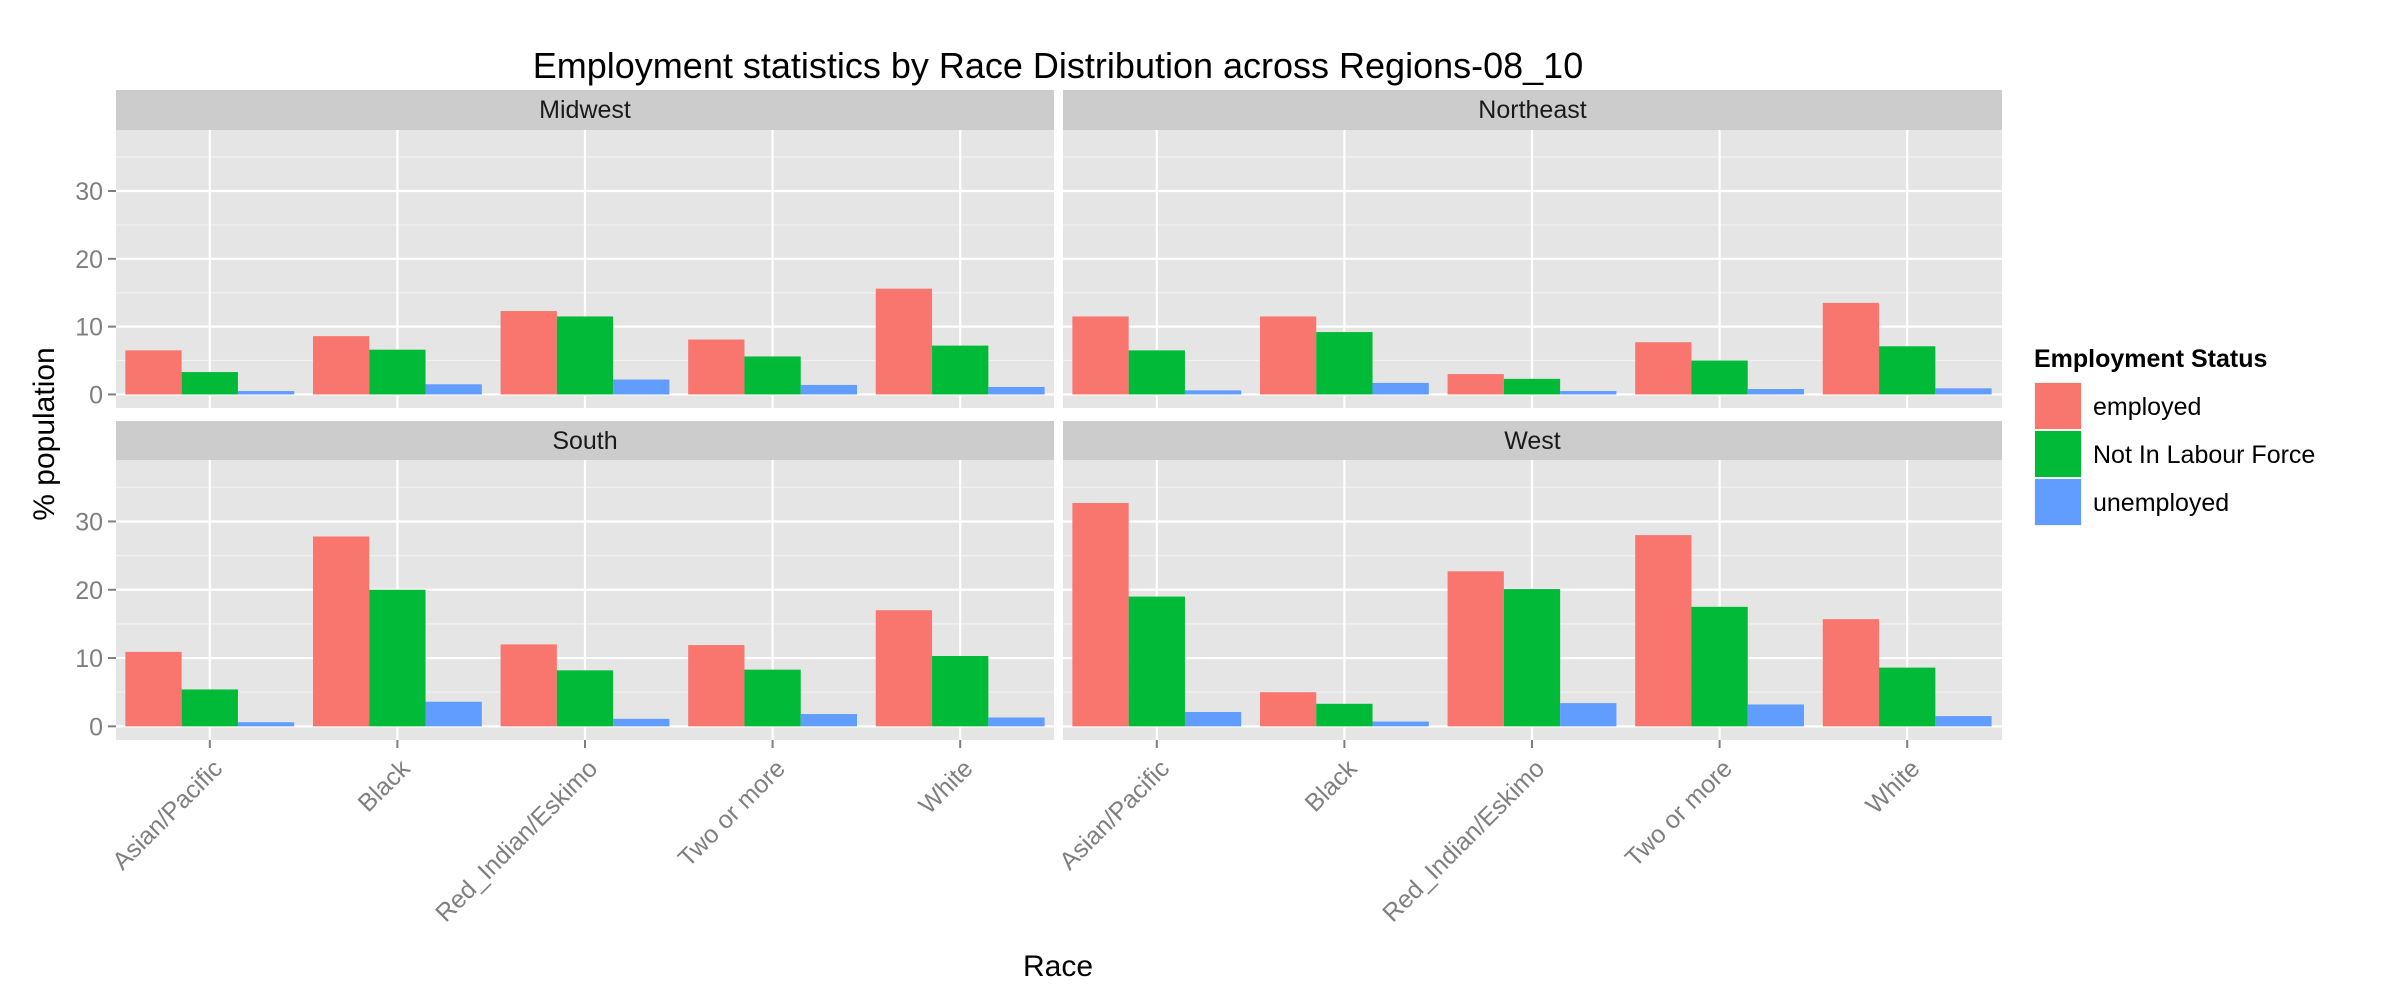 The image size is (2400, 1000). I want to click on facet-midwest: Midwest 0 10 20 30, so click(564, 249).